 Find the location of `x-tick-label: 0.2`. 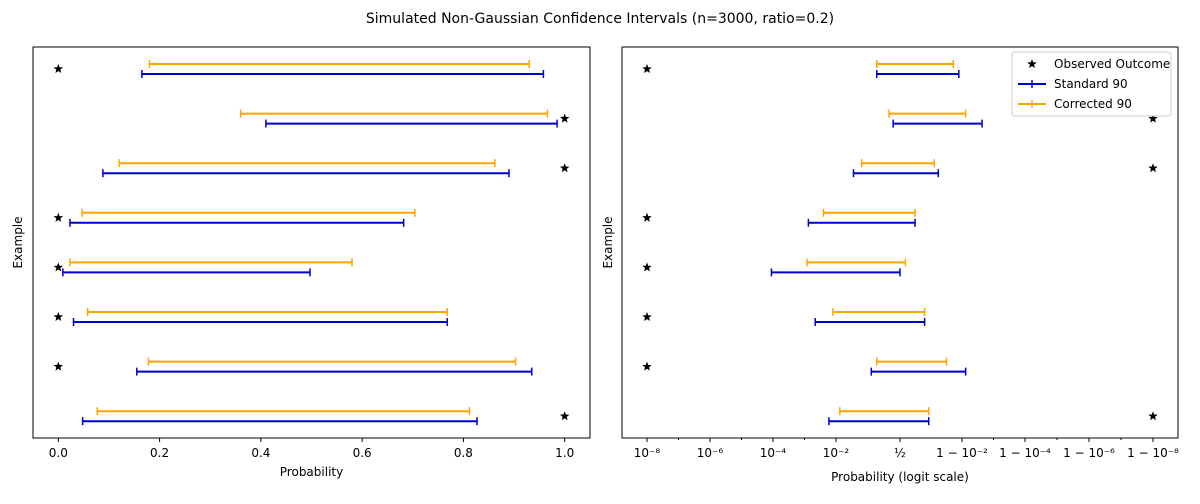

x-tick-label: 0.2 is located at coordinates (159, 453).